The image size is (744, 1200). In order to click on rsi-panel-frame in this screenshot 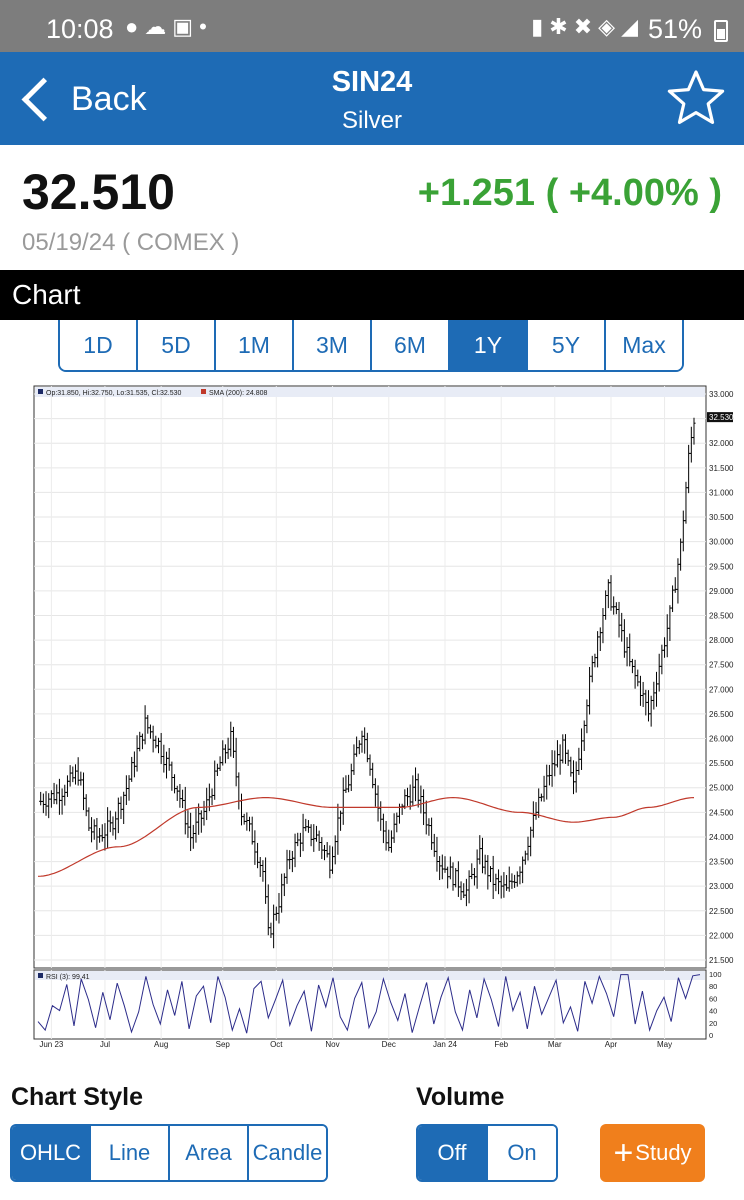, I will do `click(370, 1004)`.